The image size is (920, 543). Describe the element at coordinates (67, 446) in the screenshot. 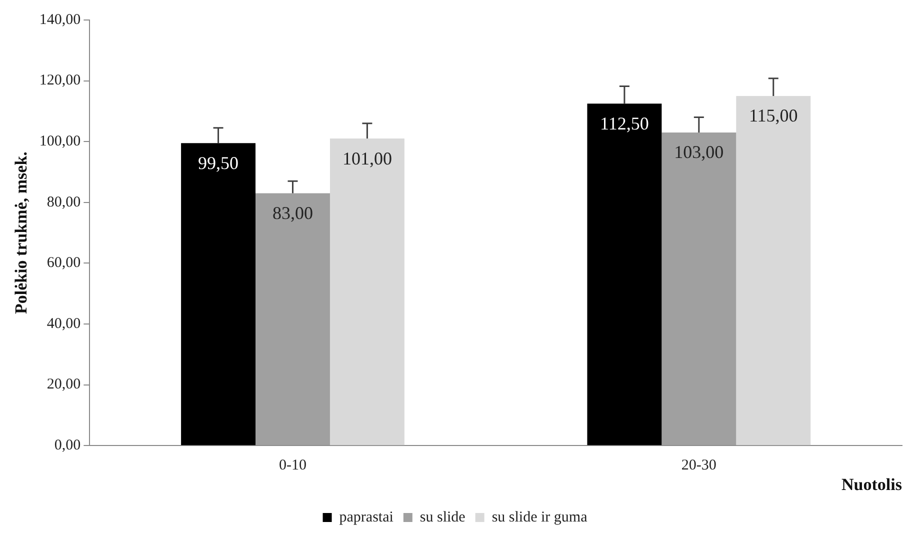

I see `y-tick-label: 0,00` at that location.